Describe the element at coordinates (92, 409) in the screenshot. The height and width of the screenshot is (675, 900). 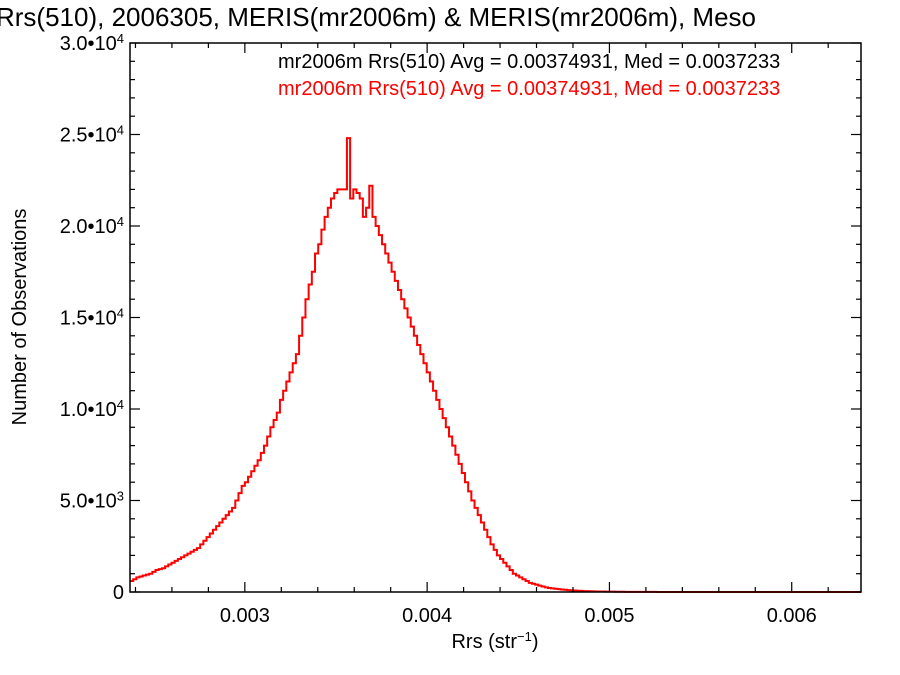
I see `y-tick-label: 1.0•104` at that location.